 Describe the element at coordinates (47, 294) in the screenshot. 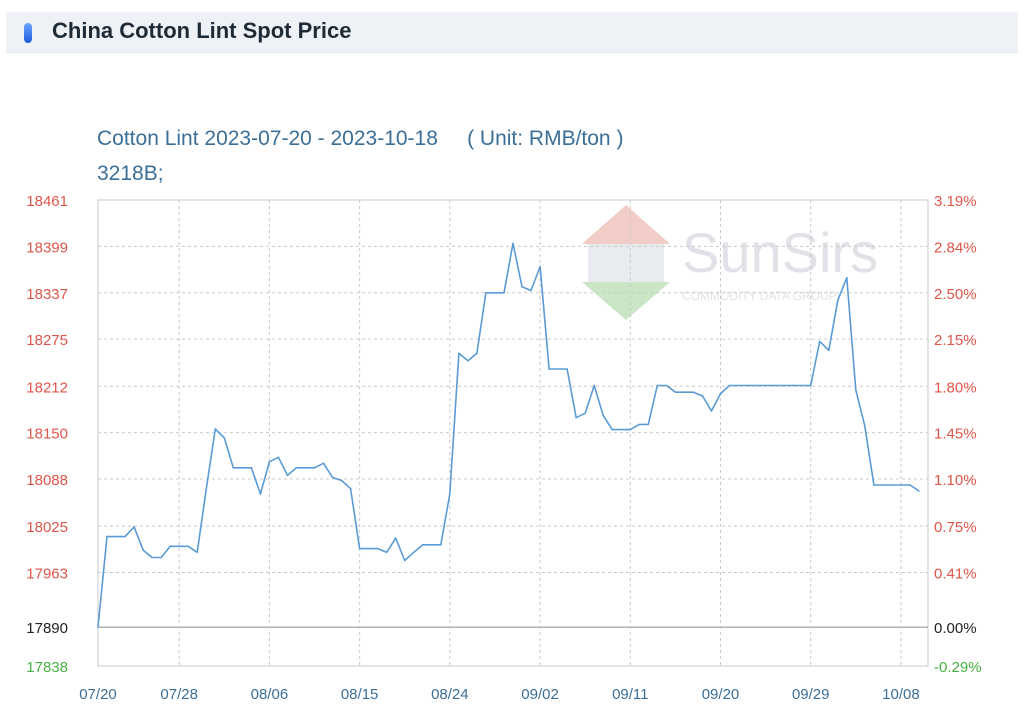

I see `y-tick-label: 18337` at that location.